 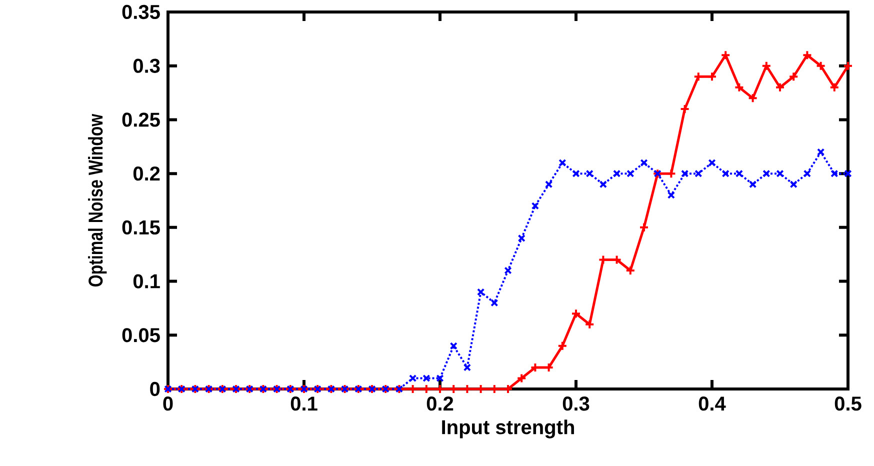 What do you see at coordinates (304, 403) in the screenshot?
I see `x-tick-label: 0.1` at bounding box center [304, 403].